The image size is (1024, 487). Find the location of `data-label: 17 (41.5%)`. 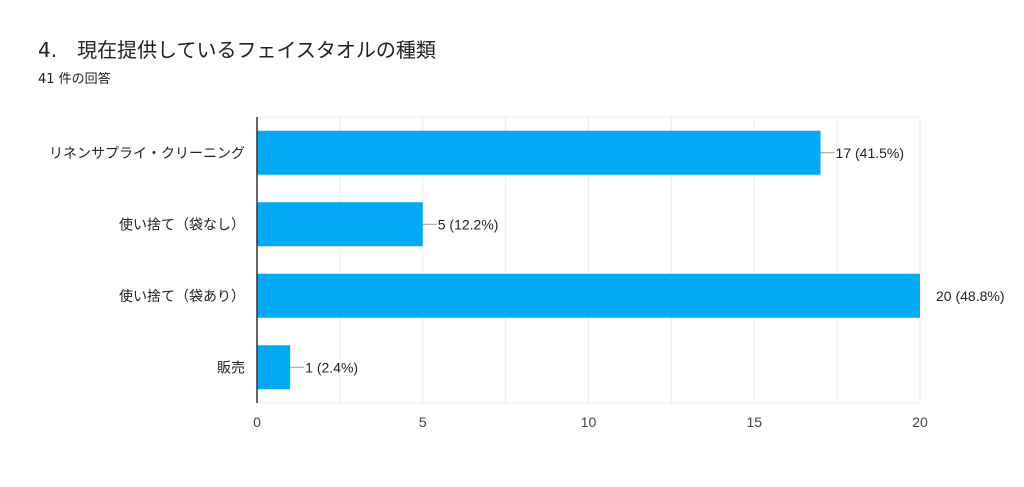

data-label: 17 (41.5%) is located at coordinates (870, 153).